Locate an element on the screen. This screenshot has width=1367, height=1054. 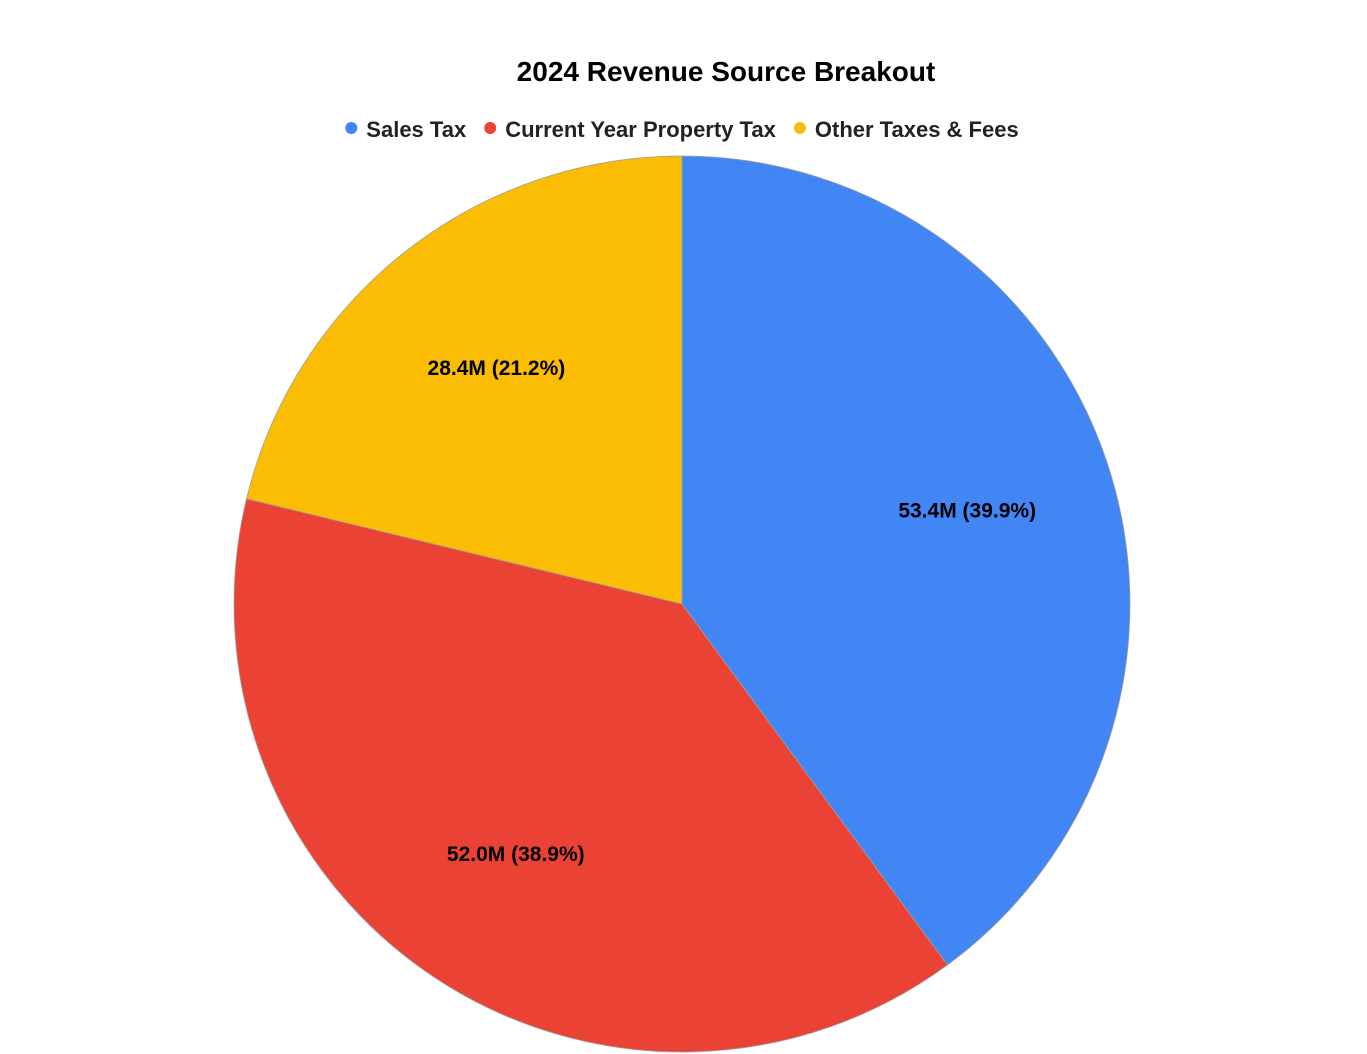
legend-item-sales-tax: Sales Tax is located at coordinates (406, 129).